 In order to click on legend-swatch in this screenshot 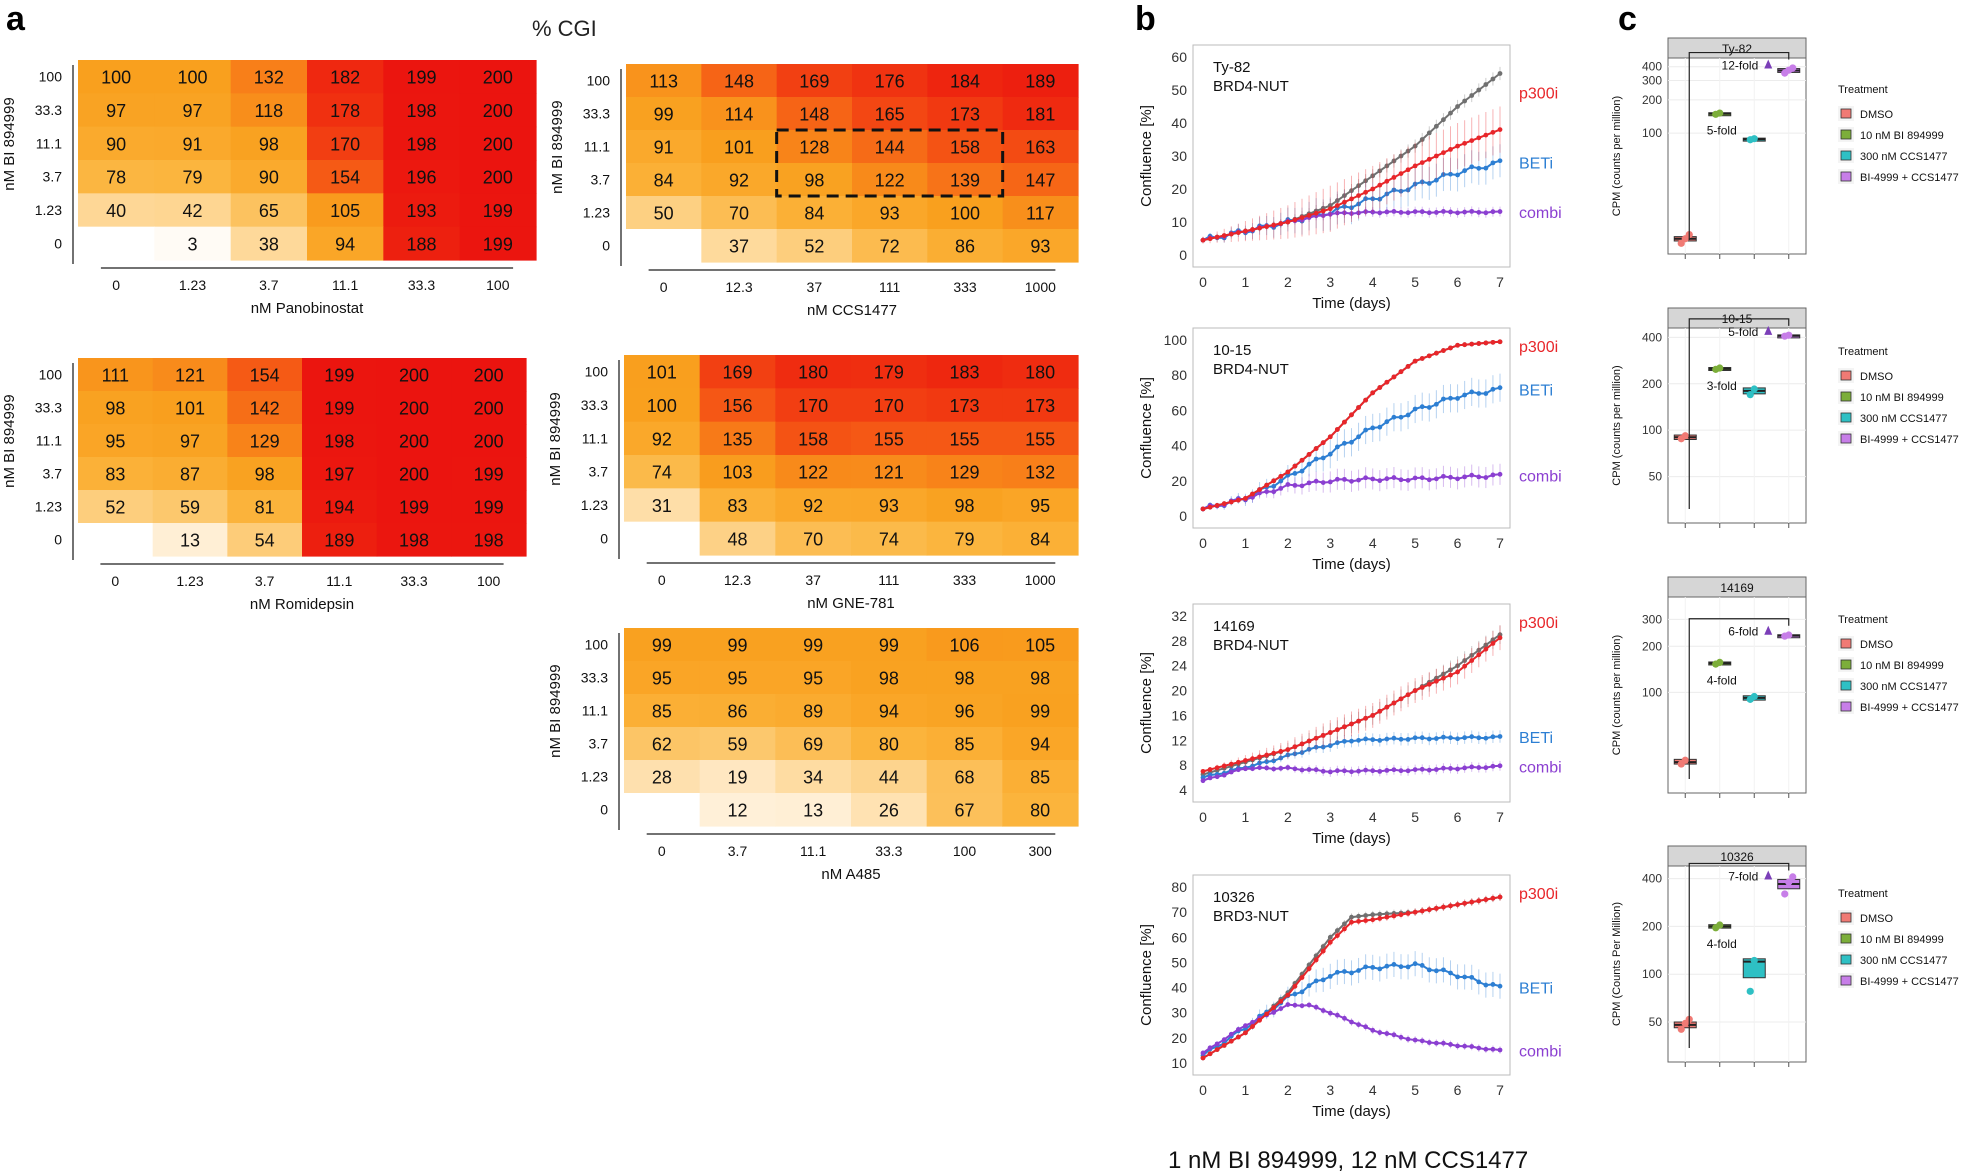, I will do `click(1846, 134)`.